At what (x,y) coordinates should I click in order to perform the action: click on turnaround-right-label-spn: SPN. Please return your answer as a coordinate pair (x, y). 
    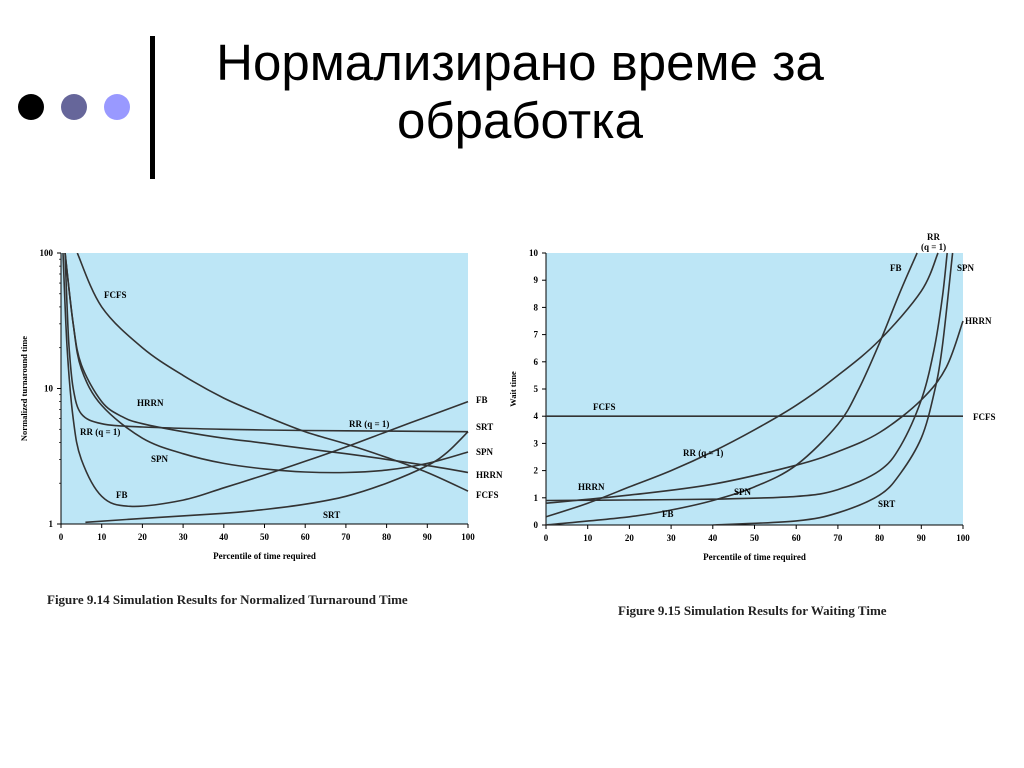
    Looking at the image, I should click on (485, 452).